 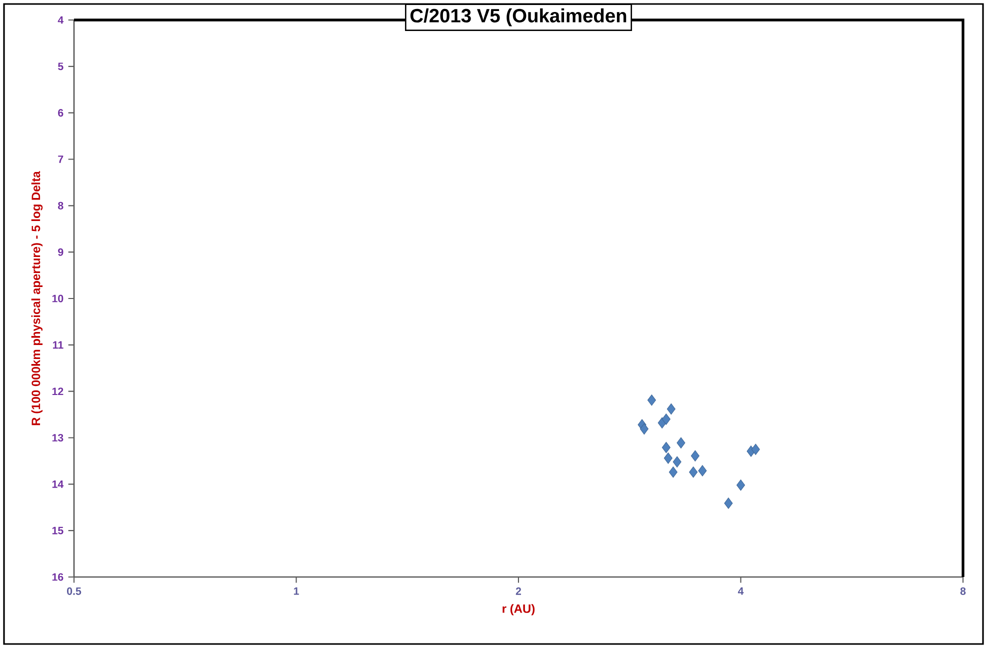 What do you see at coordinates (74, 591) in the screenshot?
I see `x-tick-label: 0.5` at bounding box center [74, 591].